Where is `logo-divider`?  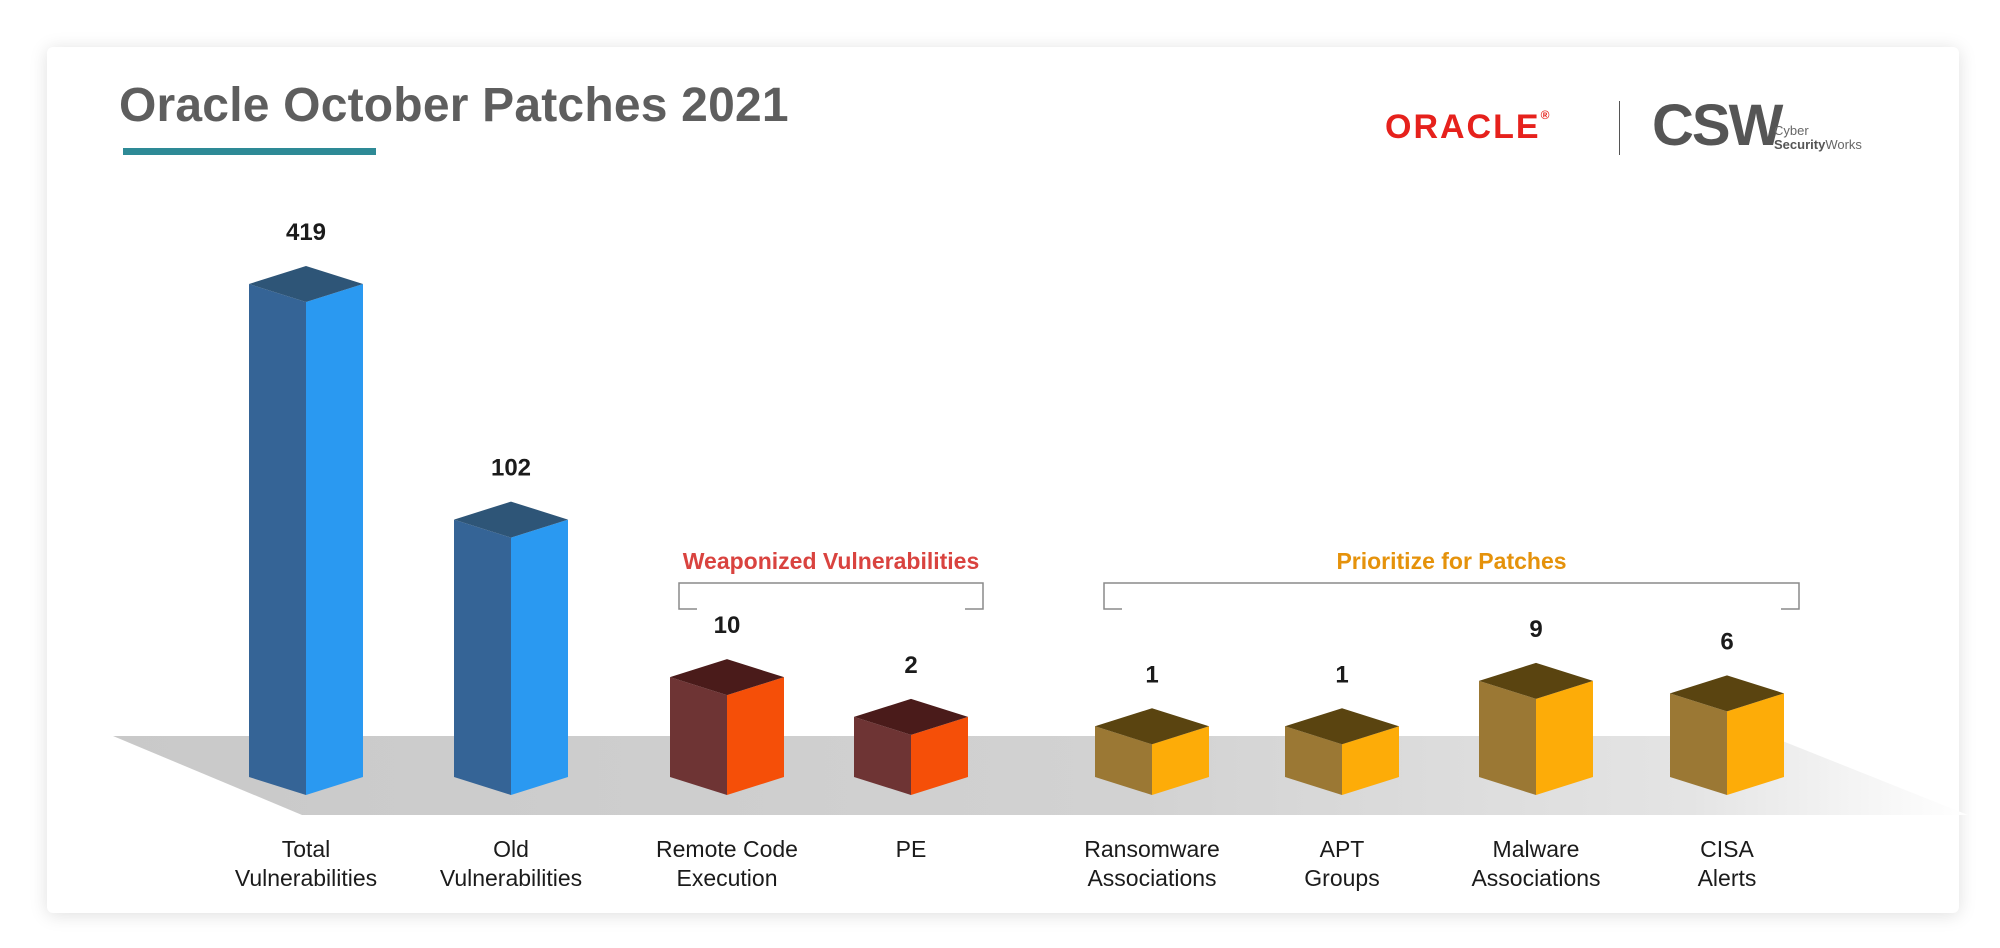 logo-divider is located at coordinates (1619, 128).